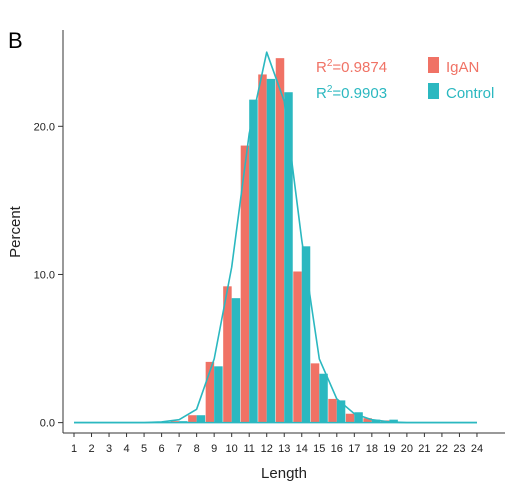 The height and width of the screenshot is (487, 515). I want to click on x-tick-label: 5, so click(144, 449).